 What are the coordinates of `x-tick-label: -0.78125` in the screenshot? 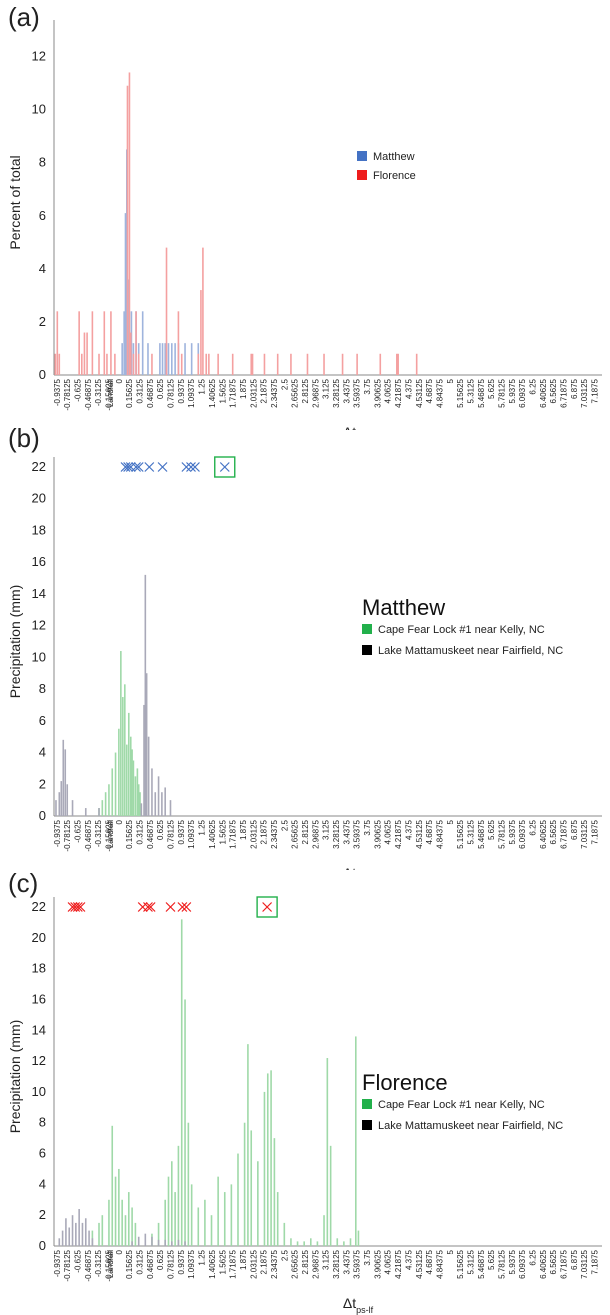 It's located at (67, 1265).